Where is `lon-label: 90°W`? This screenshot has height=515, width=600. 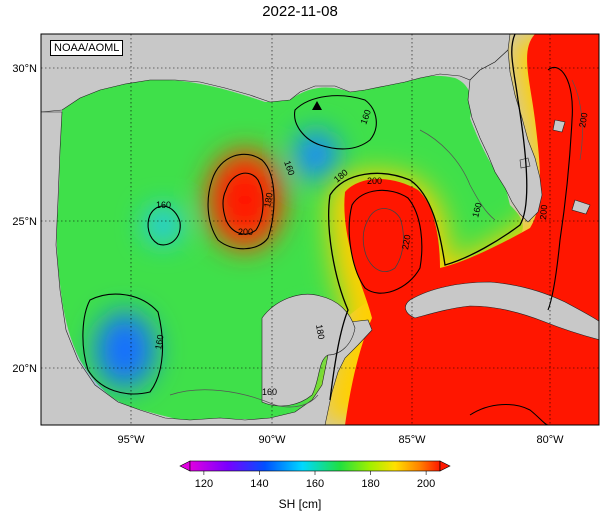
lon-label: 90°W is located at coordinates (272, 440).